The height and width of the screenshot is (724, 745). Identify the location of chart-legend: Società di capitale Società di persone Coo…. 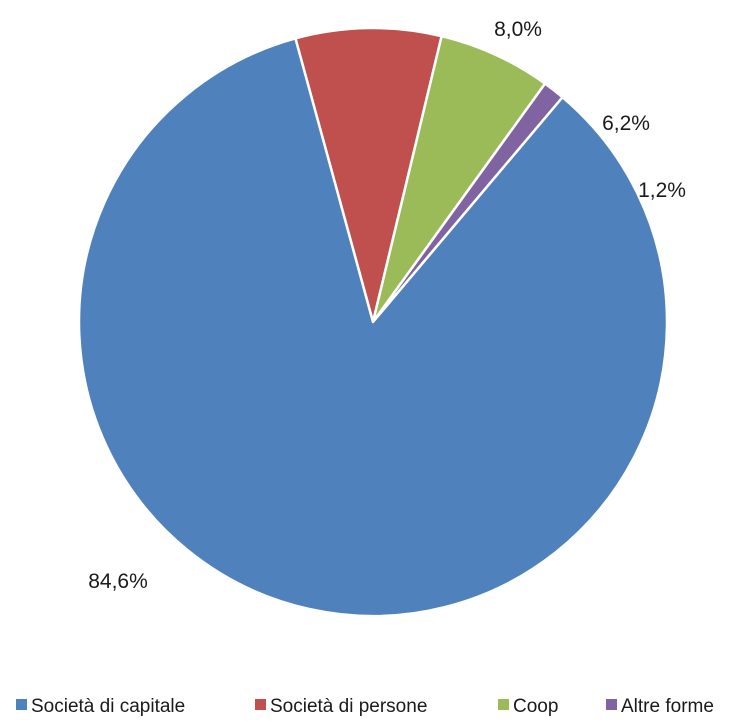
(365, 706).